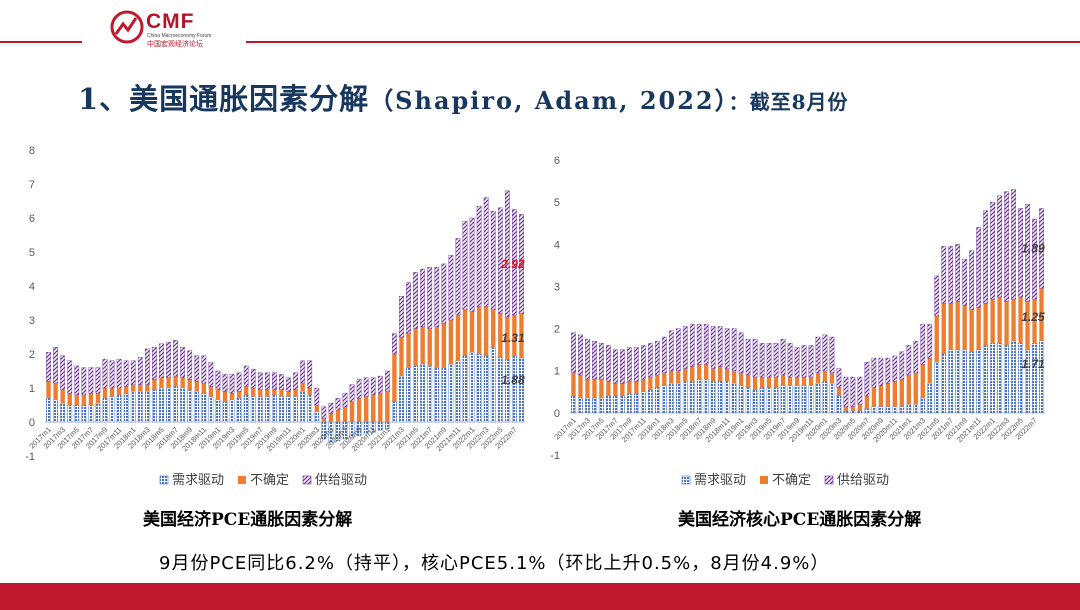 This screenshot has height=610, width=1080. What do you see at coordinates (127, 27) in the screenshot?
I see `cmf-logo-icon` at bounding box center [127, 27].